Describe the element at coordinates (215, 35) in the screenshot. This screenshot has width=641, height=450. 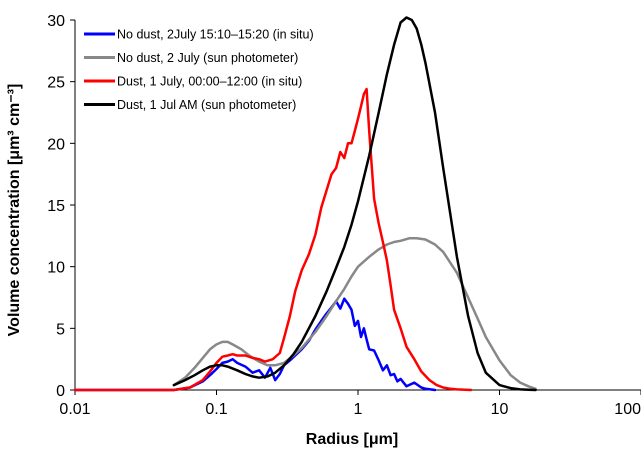
I see `legend-label: No dust, 2July 15:10–15:20 (in situ)` at that location.